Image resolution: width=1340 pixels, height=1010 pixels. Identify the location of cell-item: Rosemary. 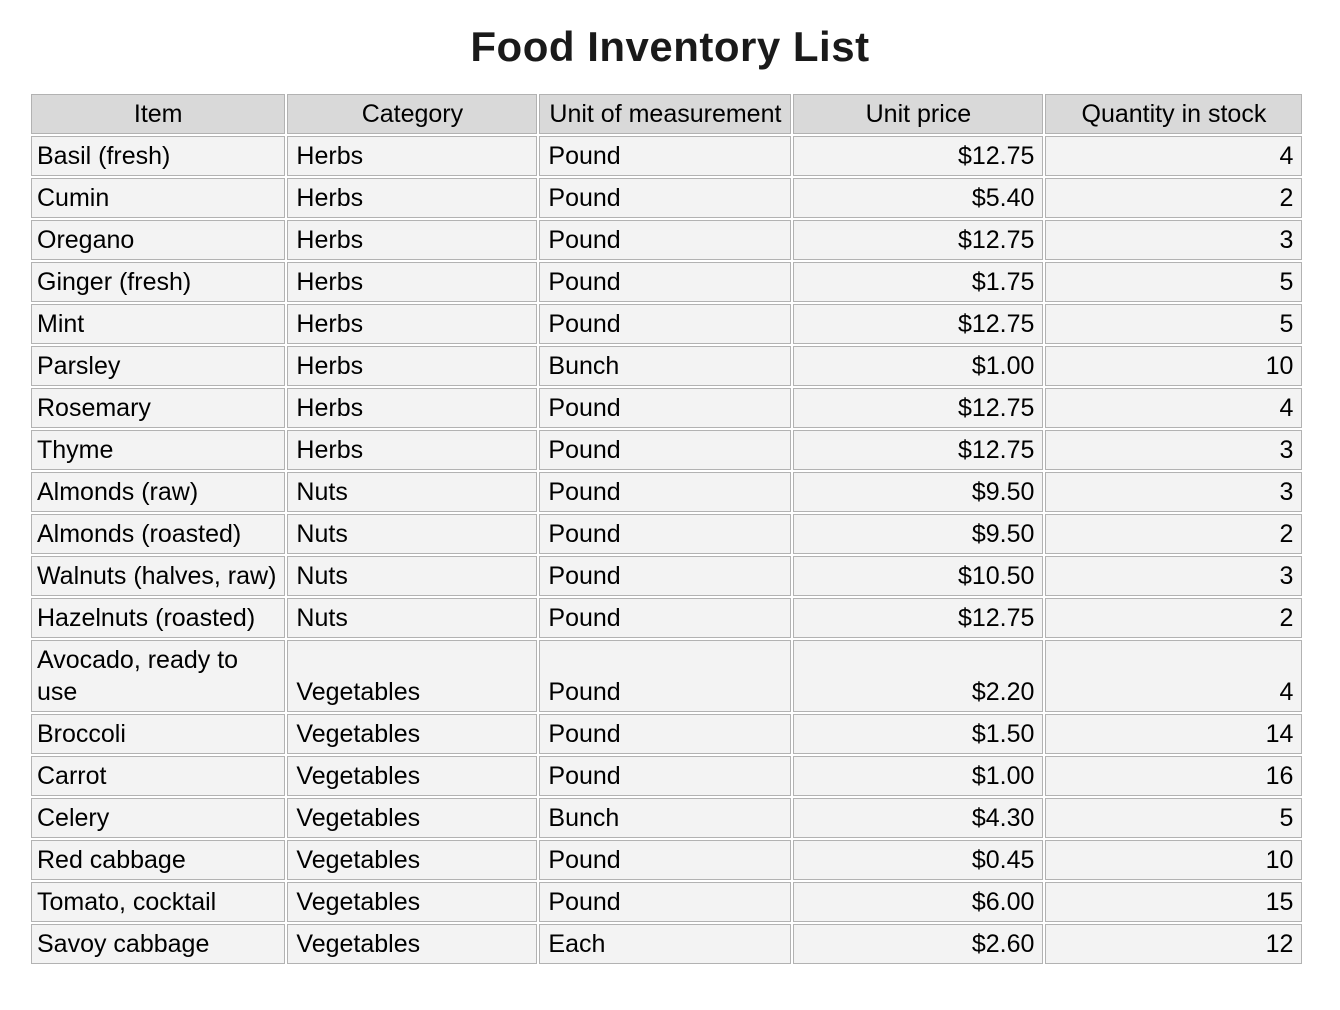
(158, 408).